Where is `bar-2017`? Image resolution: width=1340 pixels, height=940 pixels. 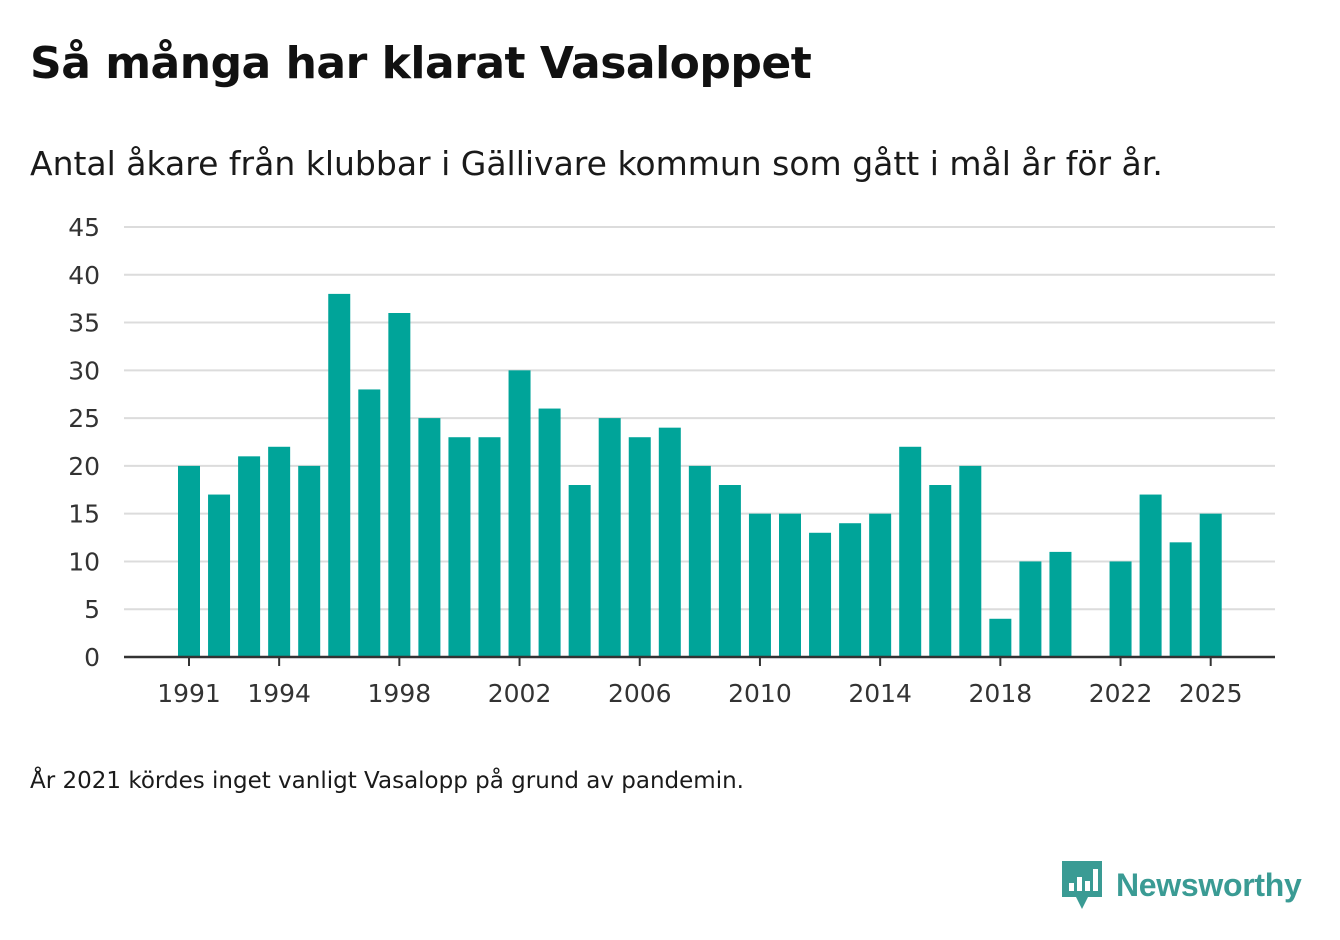
bar-2017 is located at coordinates (970, 561).